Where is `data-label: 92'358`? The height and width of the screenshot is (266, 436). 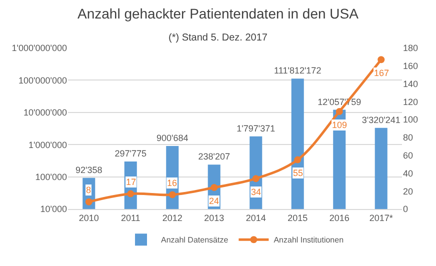 data-label: 92'358 is located at coordinates (89, 169).